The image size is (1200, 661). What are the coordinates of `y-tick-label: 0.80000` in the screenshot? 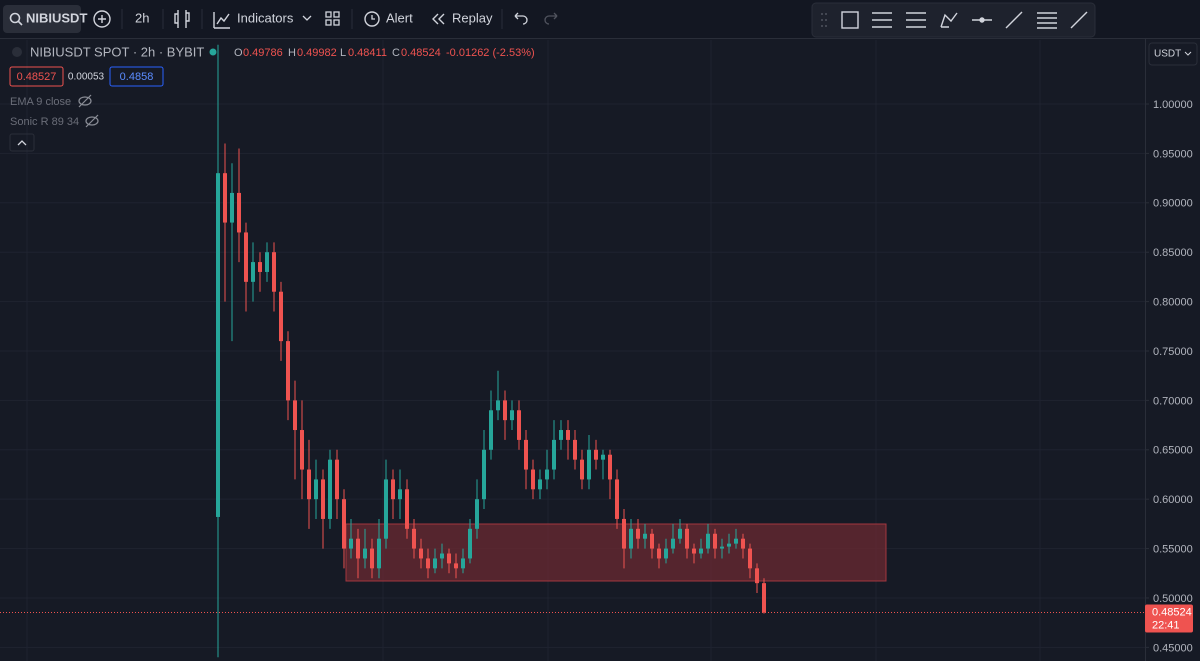 It's located at (1173, 303).